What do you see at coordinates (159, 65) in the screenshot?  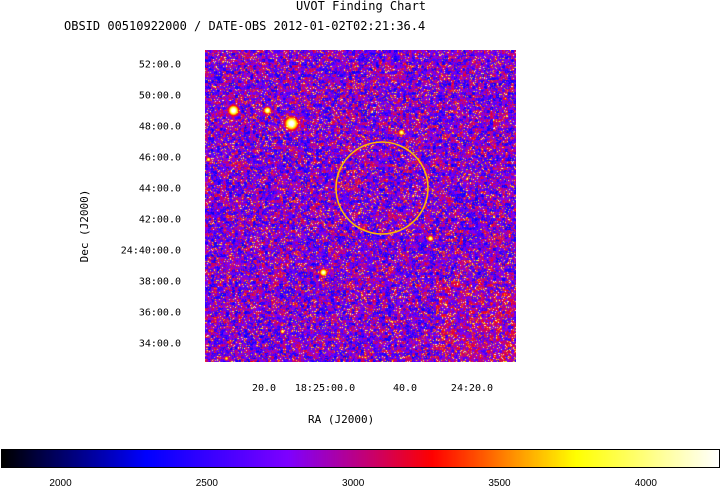 I see `y-tick-label: 52:00.0` at bounding box center [159, 65].